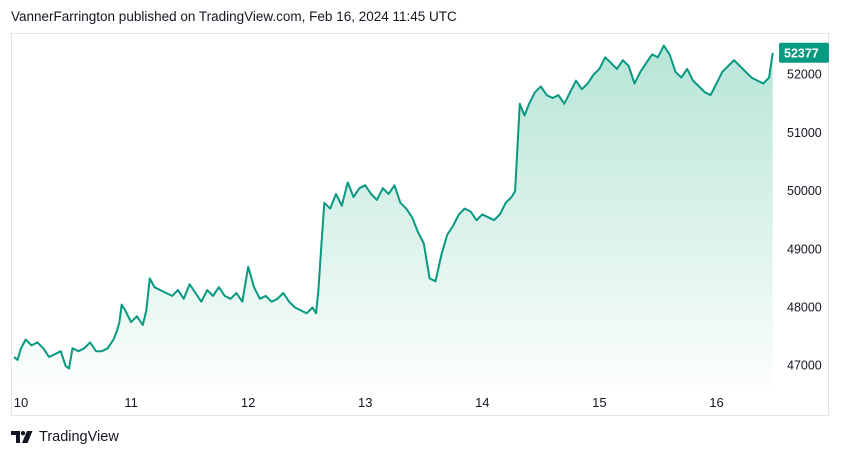 Image resolution: width=855 pixels, height=459 pixels. I want to click on y-tick-label: 49000, so click(804, 249).